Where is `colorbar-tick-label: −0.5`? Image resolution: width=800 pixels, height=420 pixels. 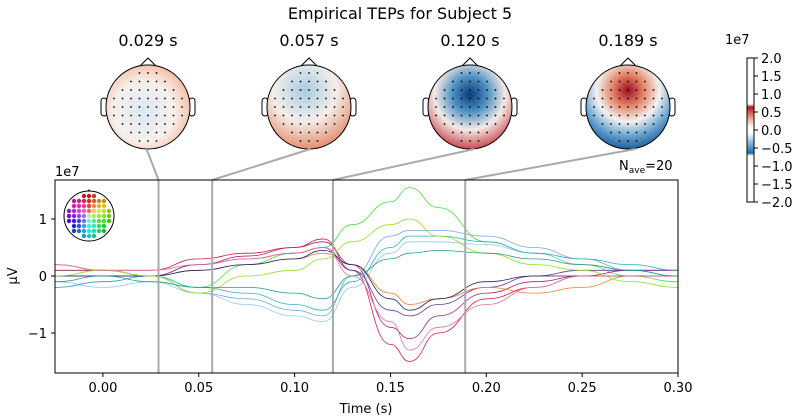
colorbar-tick-label: −0.5 is located at coordinates (777, 149).